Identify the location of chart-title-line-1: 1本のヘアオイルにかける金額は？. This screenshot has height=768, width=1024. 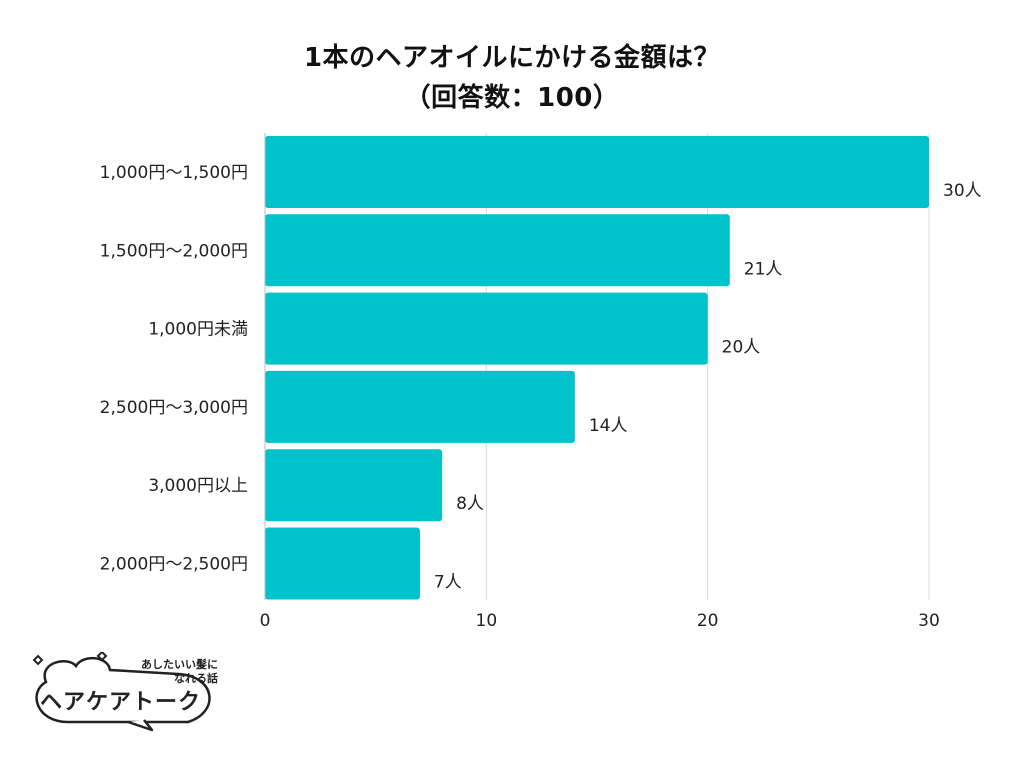
(512, 58).